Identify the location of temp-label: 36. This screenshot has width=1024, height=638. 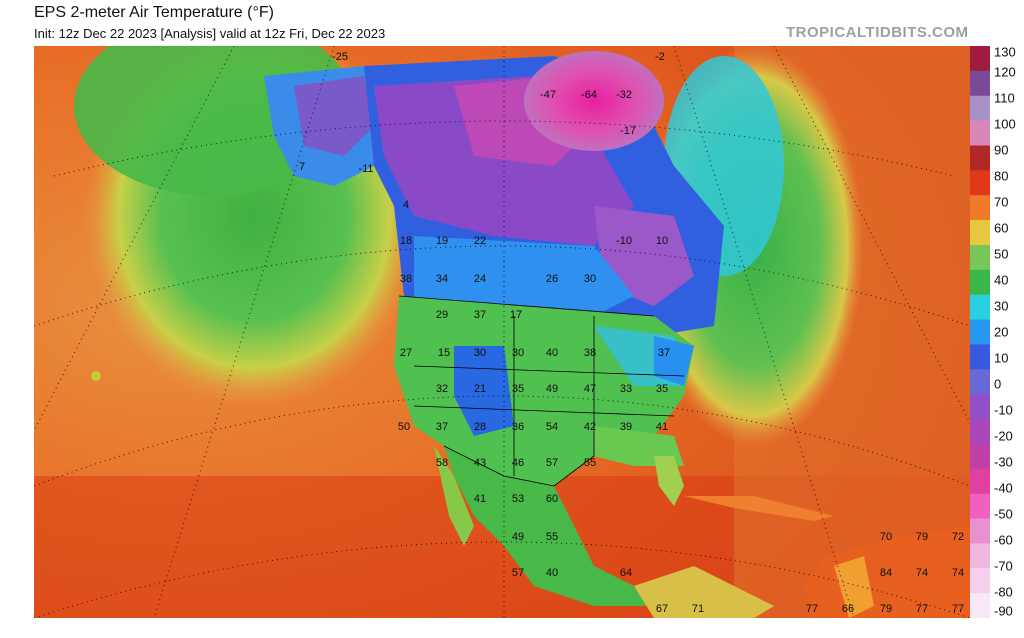
(518, 427).